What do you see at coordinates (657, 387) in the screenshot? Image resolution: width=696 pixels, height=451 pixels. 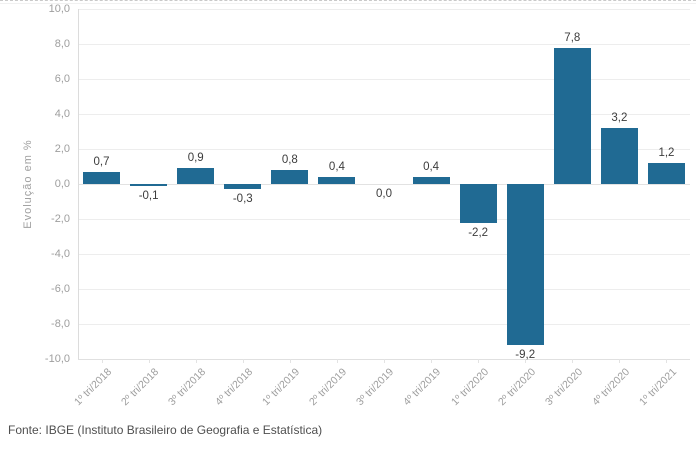 I see `x-axis-label-text: 1º tri/2021` at bounding box center [657, 387].